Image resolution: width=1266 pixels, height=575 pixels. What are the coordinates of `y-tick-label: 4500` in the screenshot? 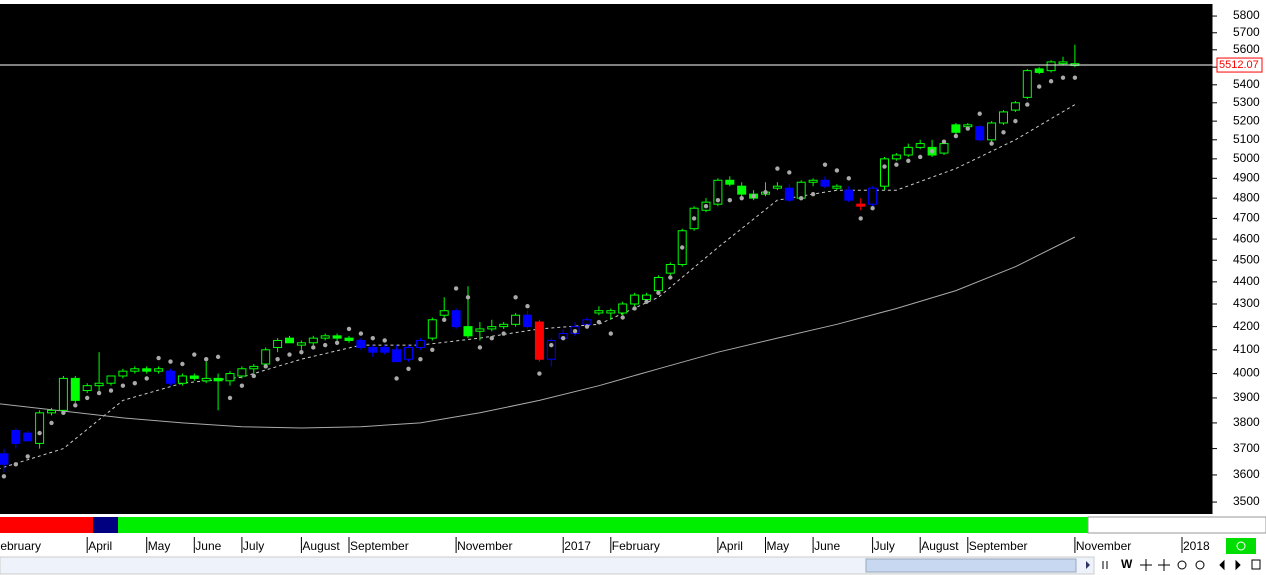 It's located at (1246, 259).